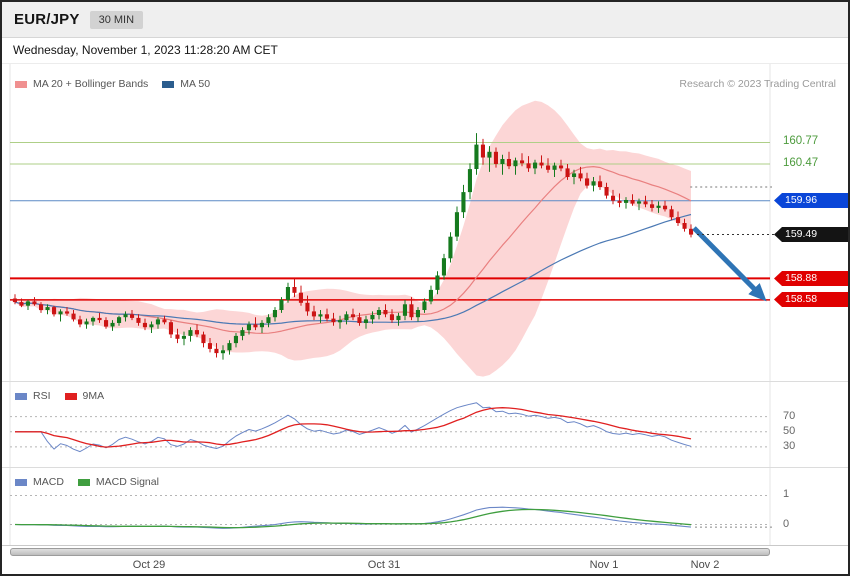  I want to click on header: EUR/JPY 30 MIN, so click(425, 20).